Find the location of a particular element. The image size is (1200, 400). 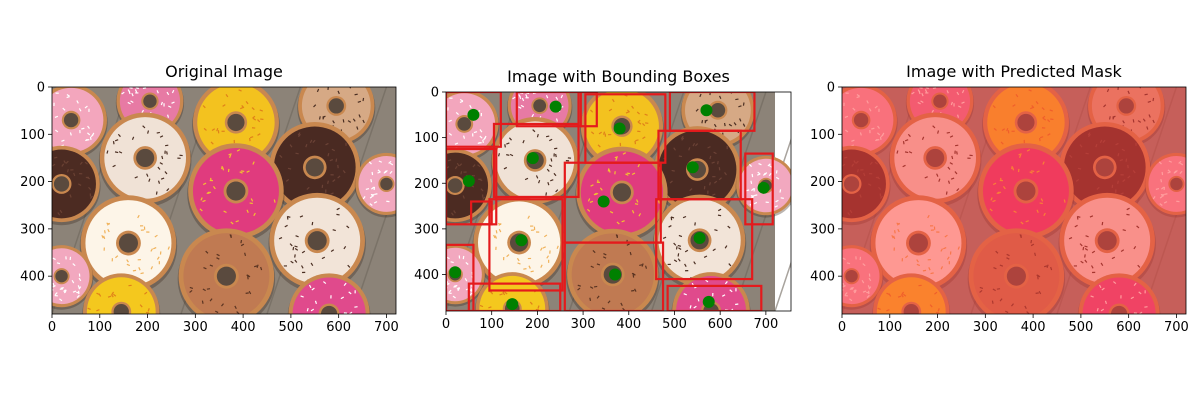

y-tick-label: 300 is located at coordinates (32, 229).